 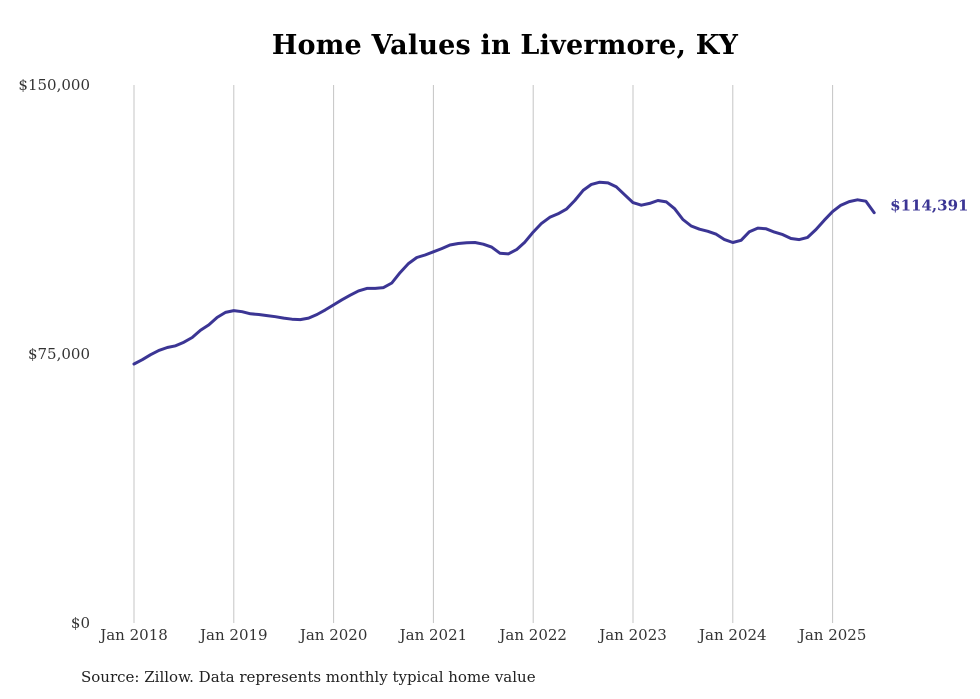 What do you see at coordinates (832, 635) in the screenshot?
I see `x-tick-label: Jan 2025` at bounding box center [832, 635].